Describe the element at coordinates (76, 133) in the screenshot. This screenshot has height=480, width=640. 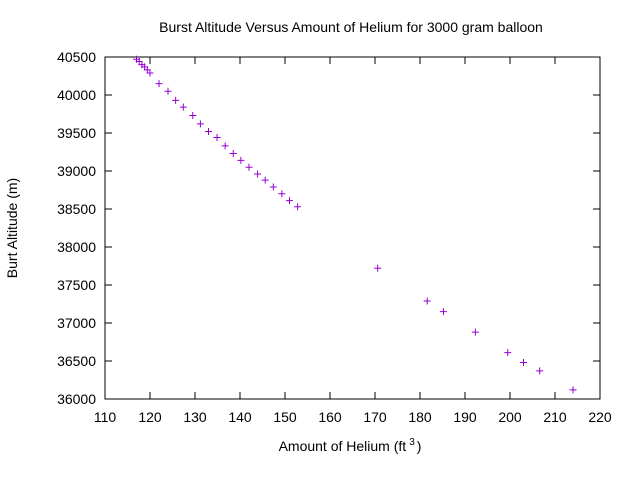
I see `y-tick-label: 39500` at that location.